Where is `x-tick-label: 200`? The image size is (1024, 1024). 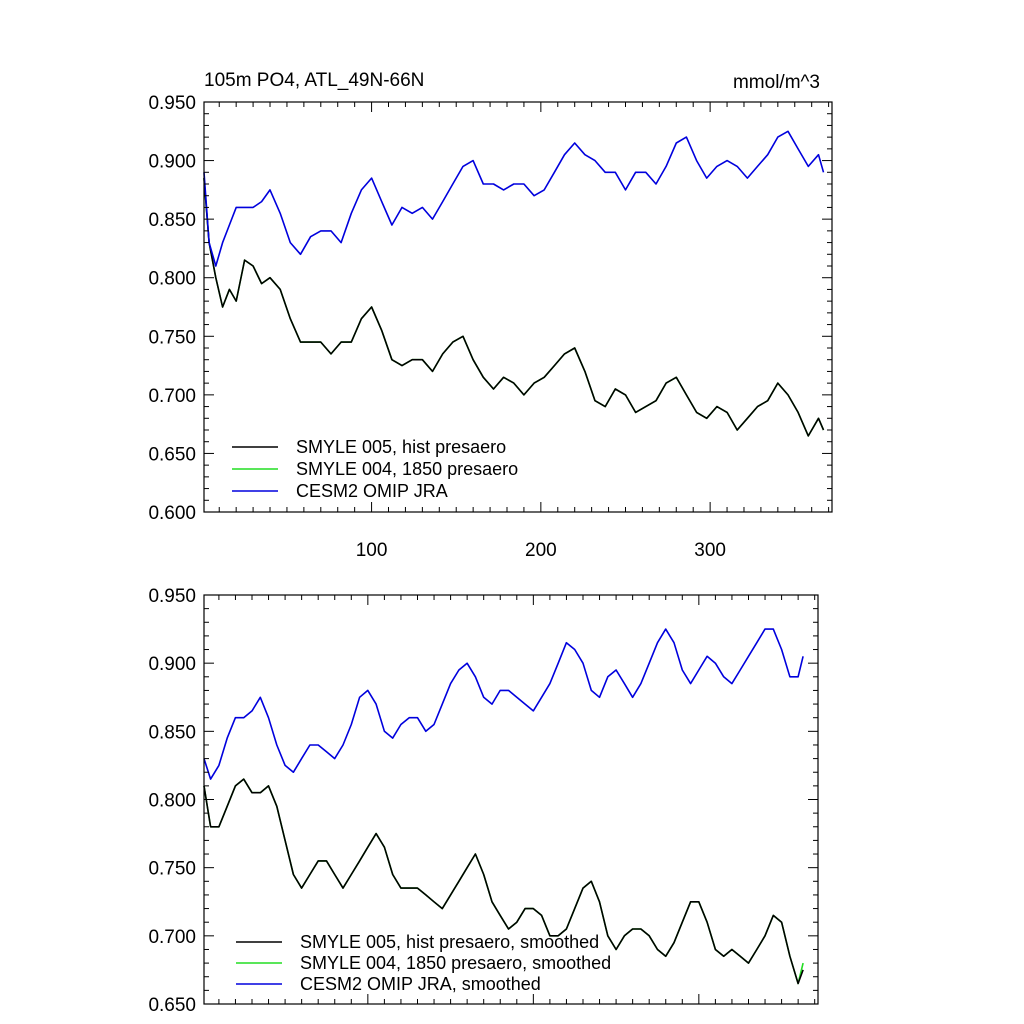
x-tick-label: 200 is located at coordinates (541, 550).